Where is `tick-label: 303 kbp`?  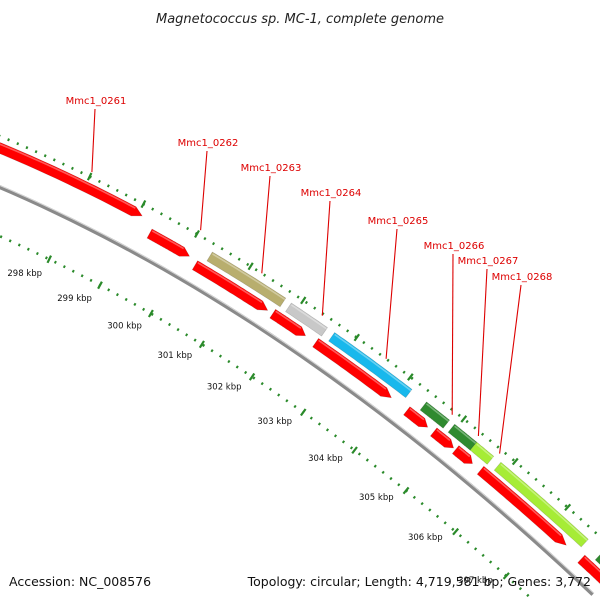 tick-label: 303 kbp is located at coordinates (274, 422).